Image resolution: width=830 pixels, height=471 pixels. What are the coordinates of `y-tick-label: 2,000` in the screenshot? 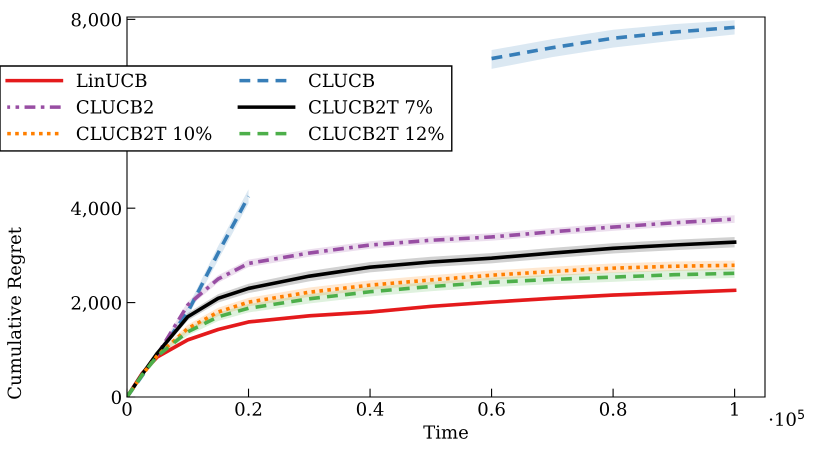 It's located at (96, 304).